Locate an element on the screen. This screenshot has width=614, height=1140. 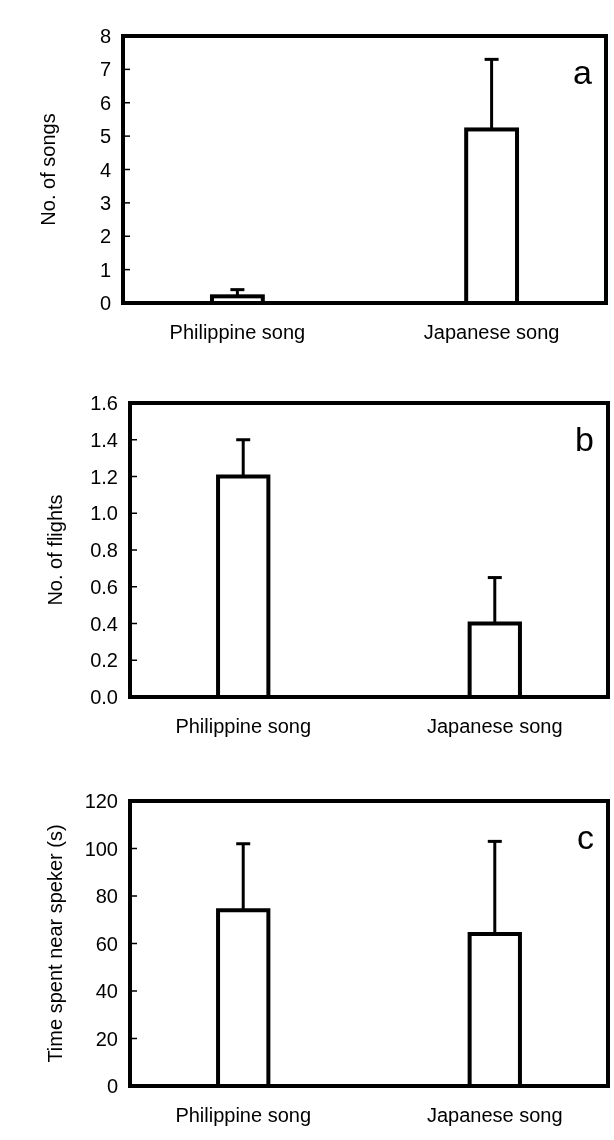
annotation: c is located at coordinates (585, 837).